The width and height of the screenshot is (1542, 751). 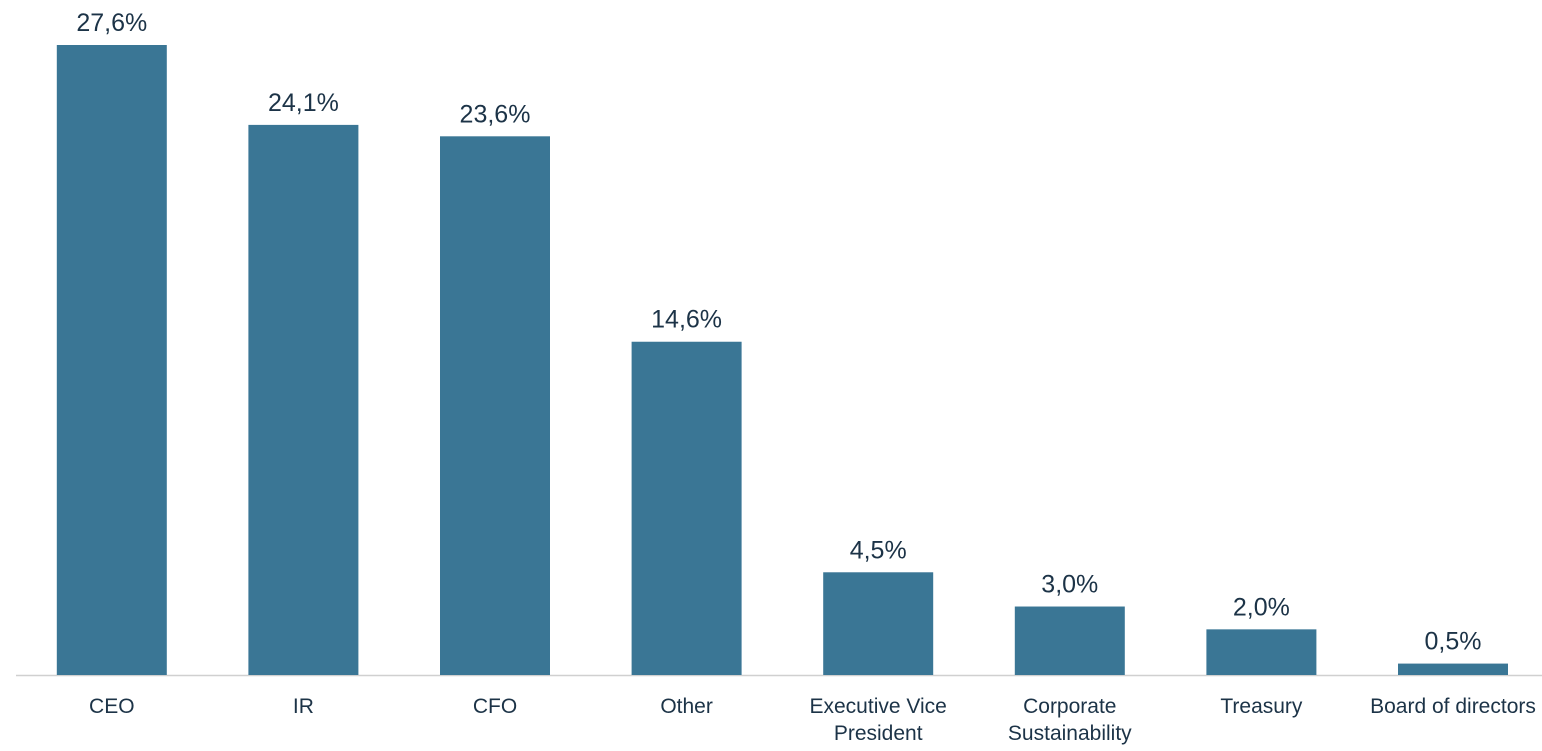 I want to click on value-label: 23,6%, so click(x=495, y=114).